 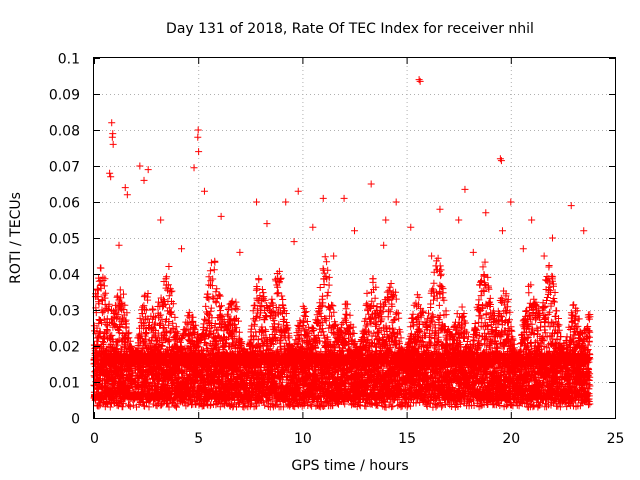 I want to click on y-tick-label: 0.04, so click(x=64, y=276).